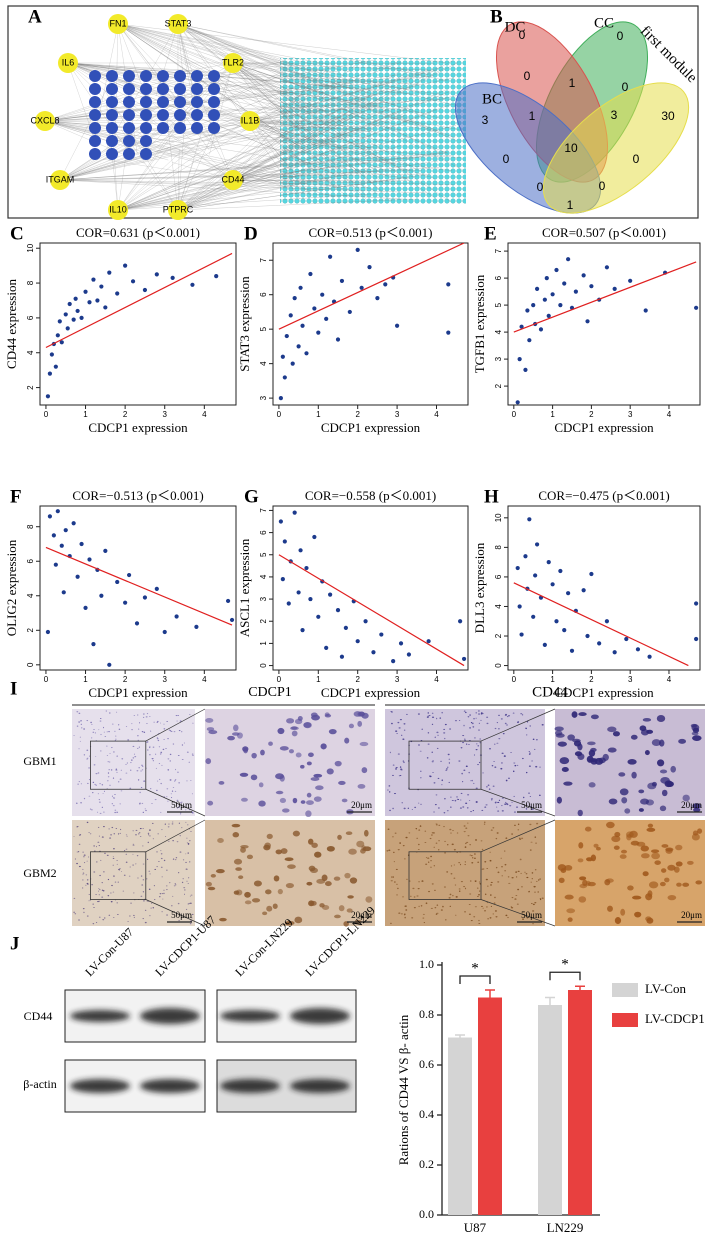  I want to click on x-tick-label: 3, so click(397, 679).